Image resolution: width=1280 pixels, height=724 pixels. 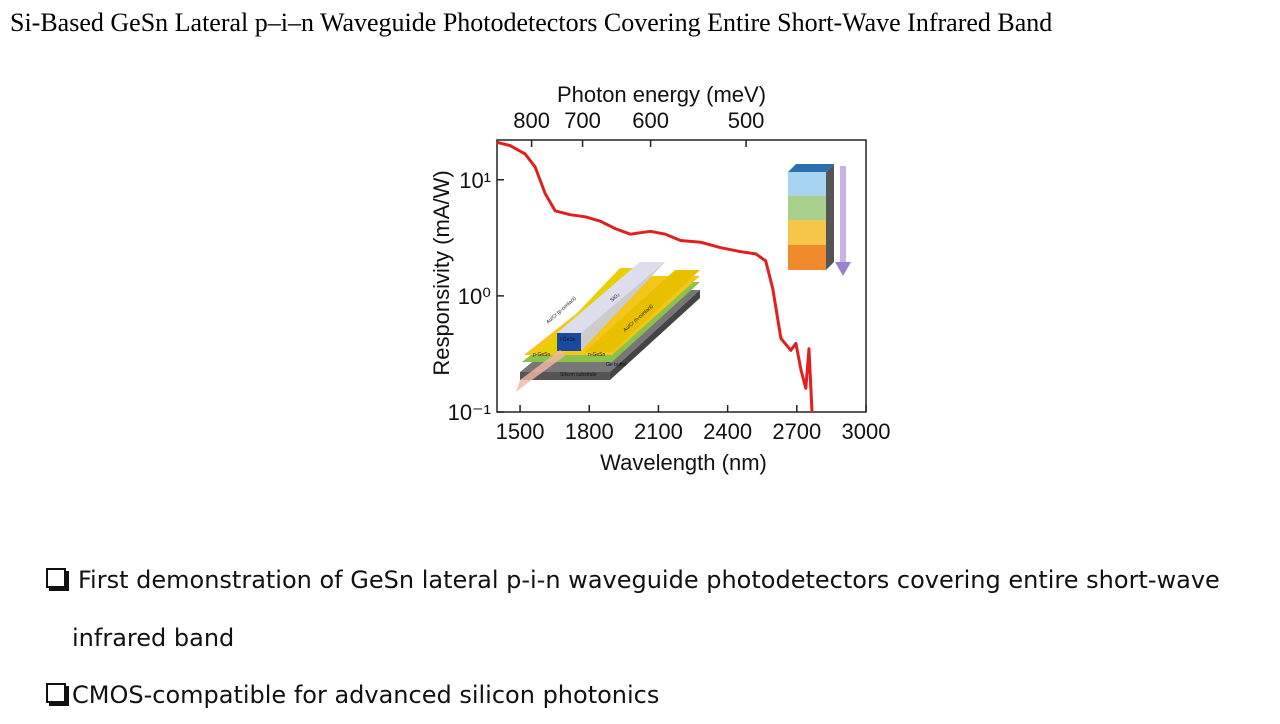 What do you see at coordinates (520, 431) in the screenshot?
I see `x-tick-label: 1500` at bounding box center [520, 431].